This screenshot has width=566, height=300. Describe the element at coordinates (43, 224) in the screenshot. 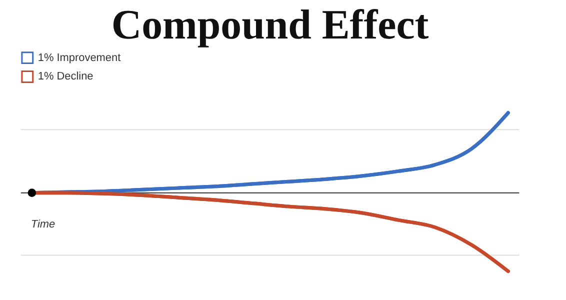

I see `annotation: Time` at that location.